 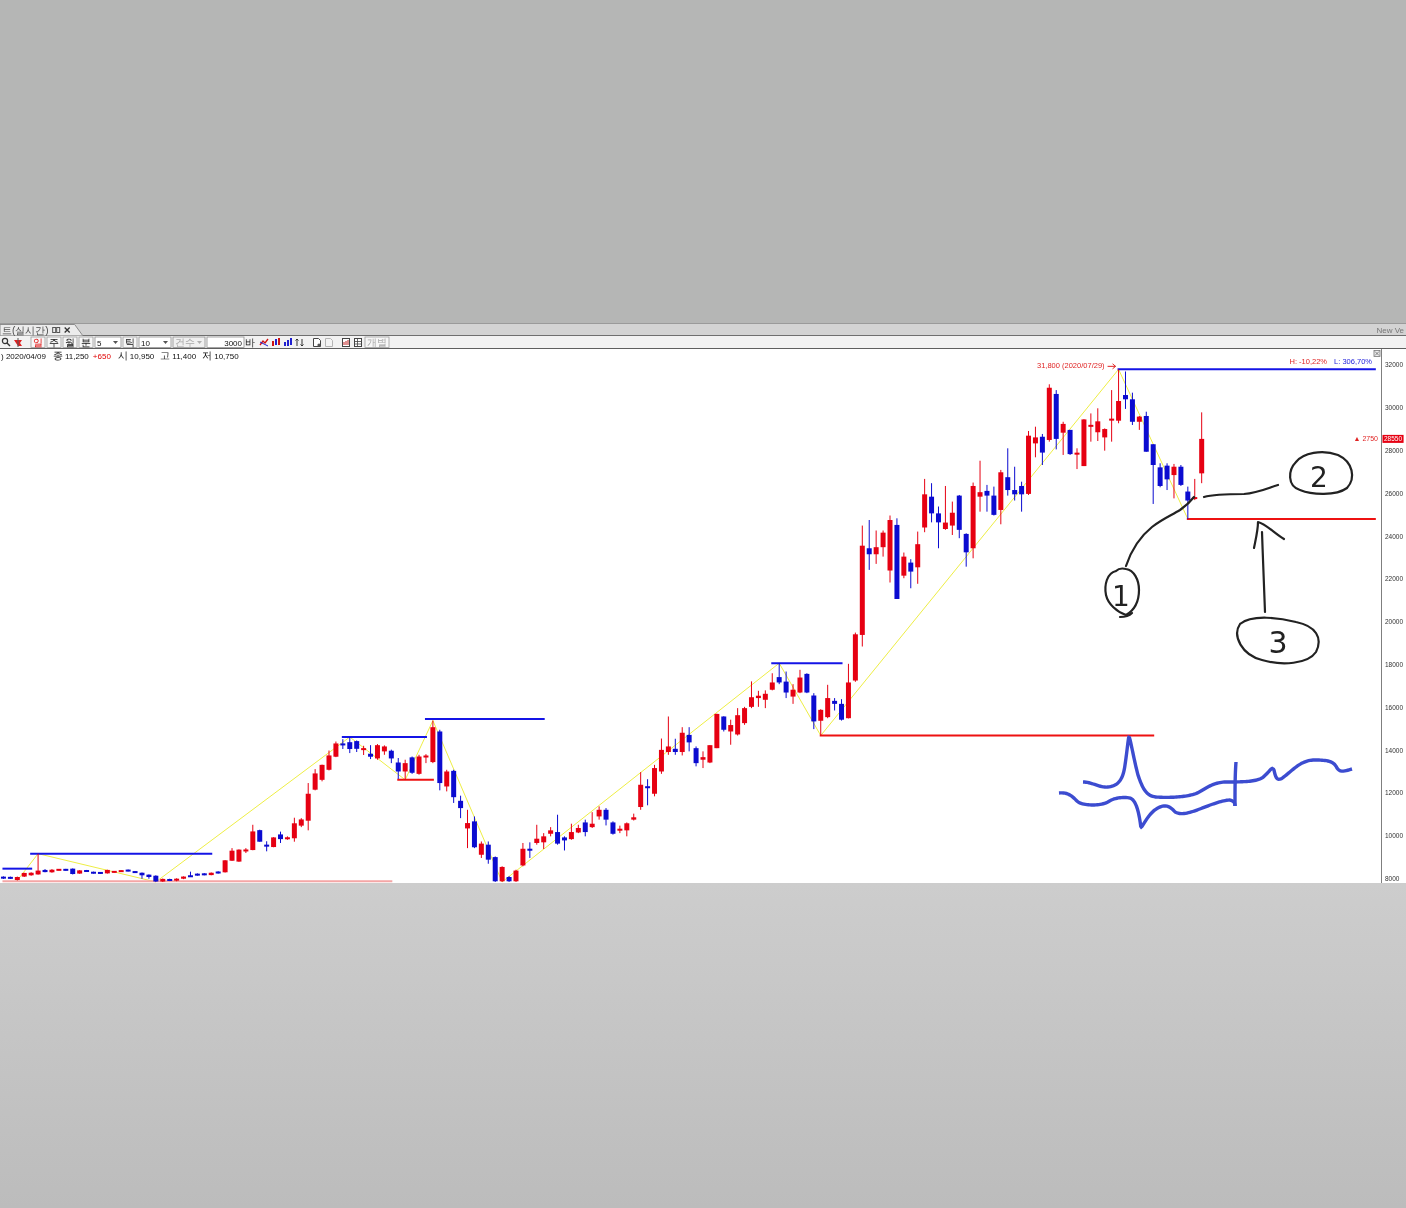 What do you see at coordinates (225, 342) in the screenshot?
I see `control-input: 3000` at bounding box center [225, 342].